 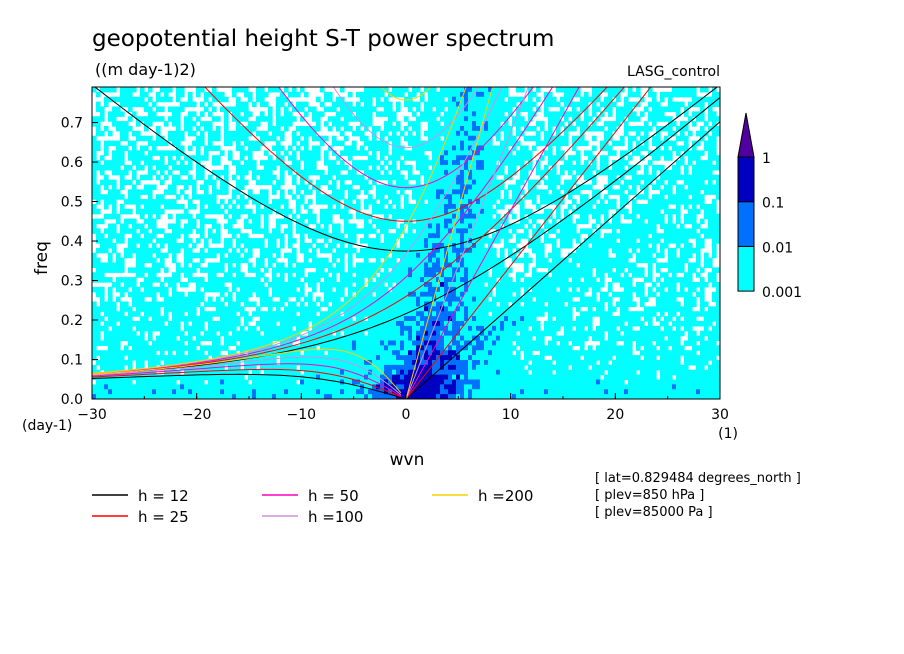 I want to click on x-tick-label: −30, so click(x=92, y=415).